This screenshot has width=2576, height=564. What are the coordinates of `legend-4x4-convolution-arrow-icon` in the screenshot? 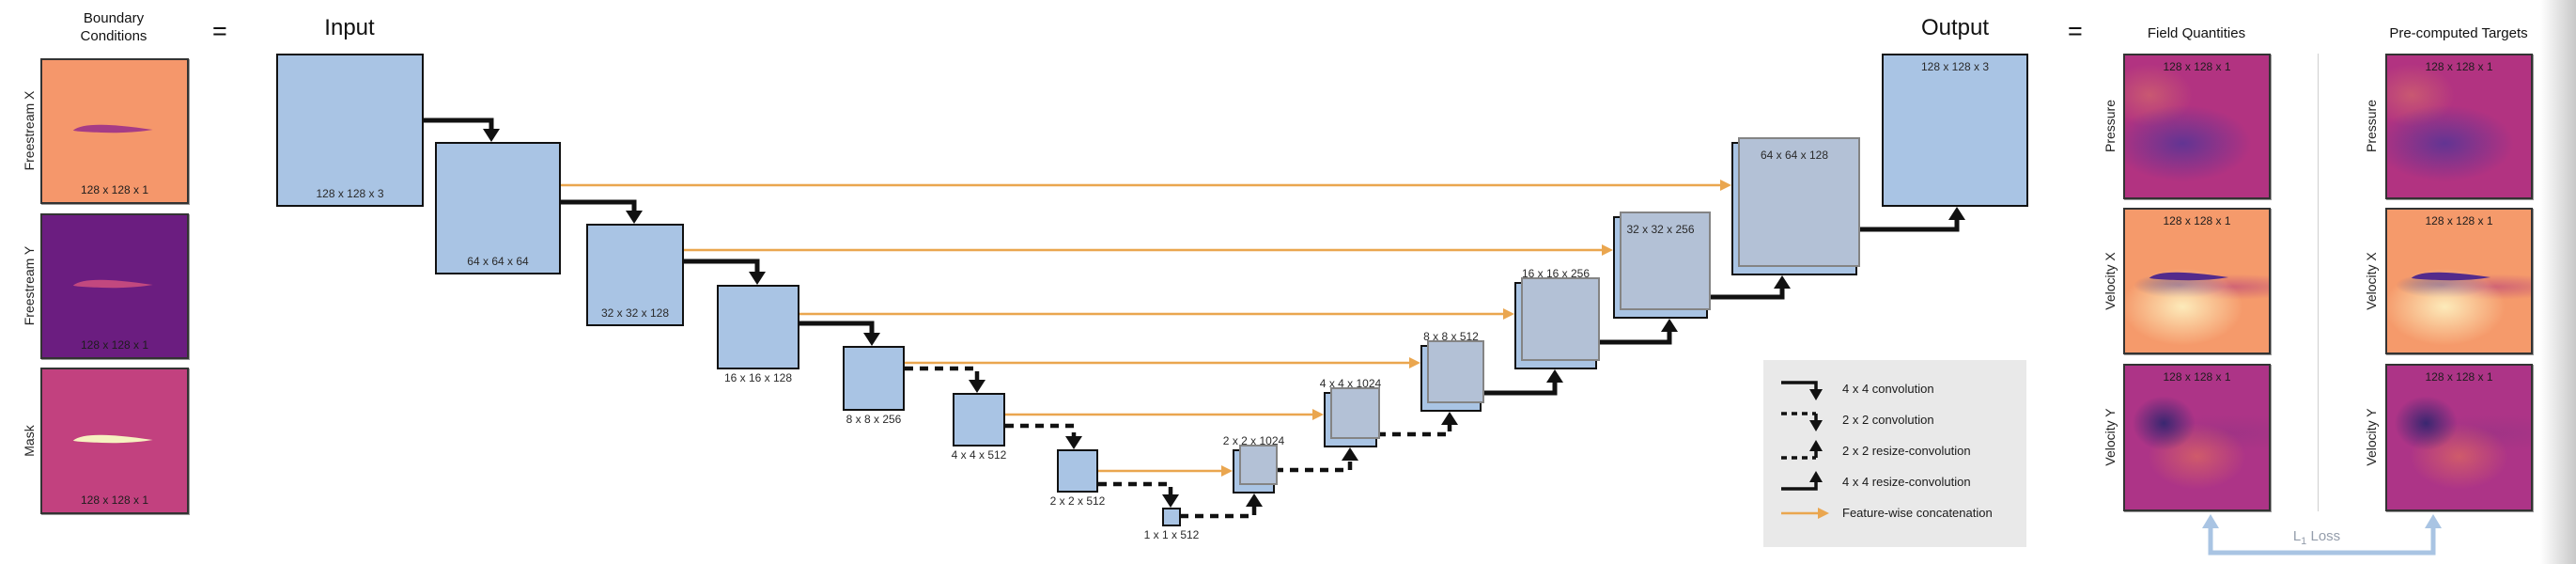 It's located at (1802, 390).